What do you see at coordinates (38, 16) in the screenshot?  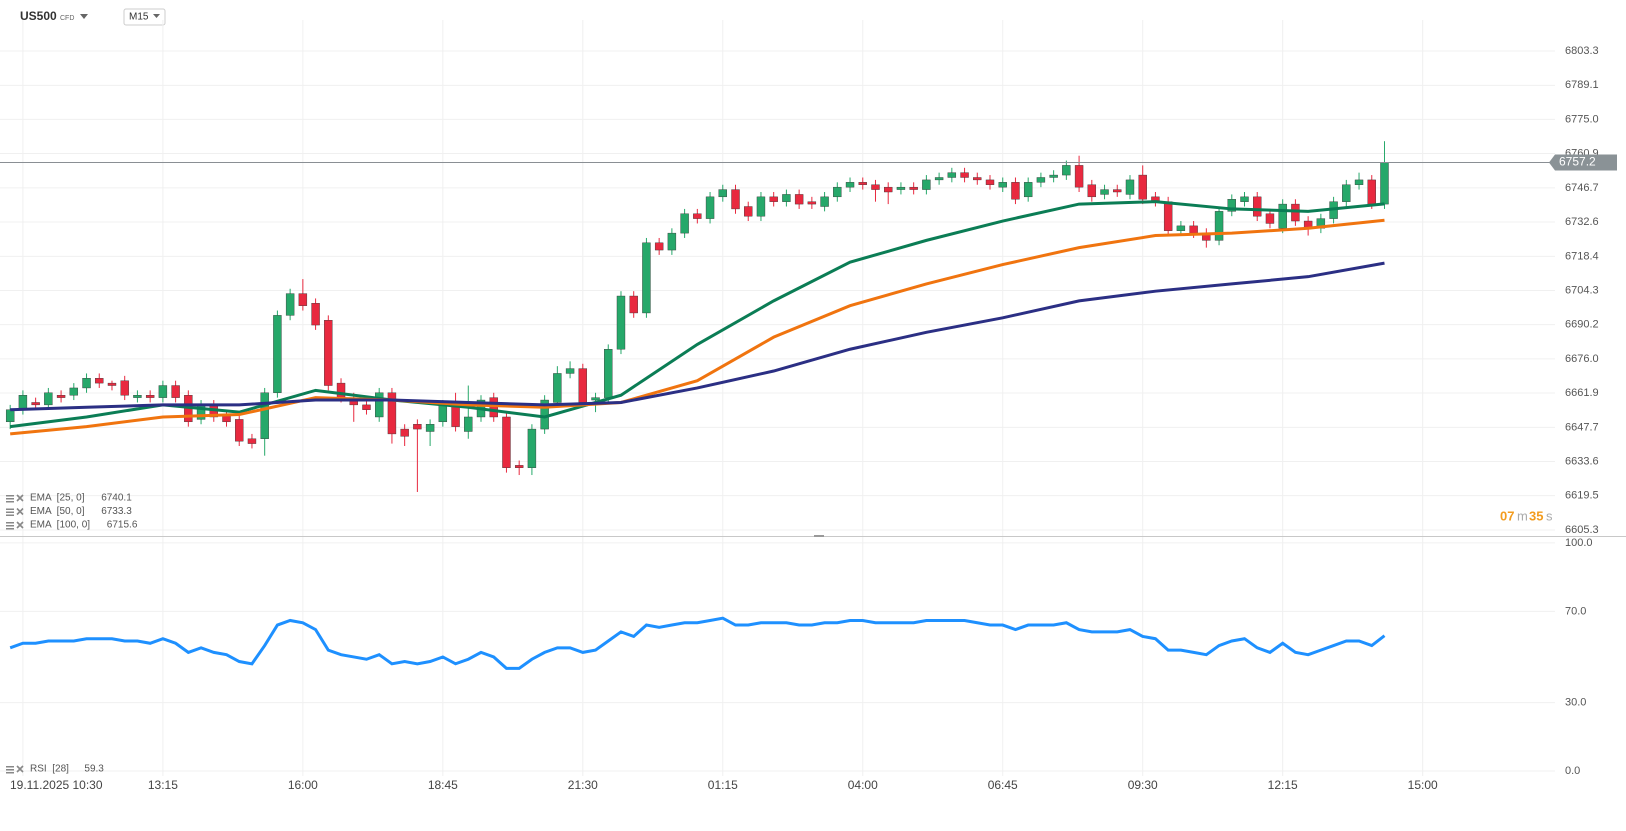 I see `symbol: US500` at bounding box center [38, 16].